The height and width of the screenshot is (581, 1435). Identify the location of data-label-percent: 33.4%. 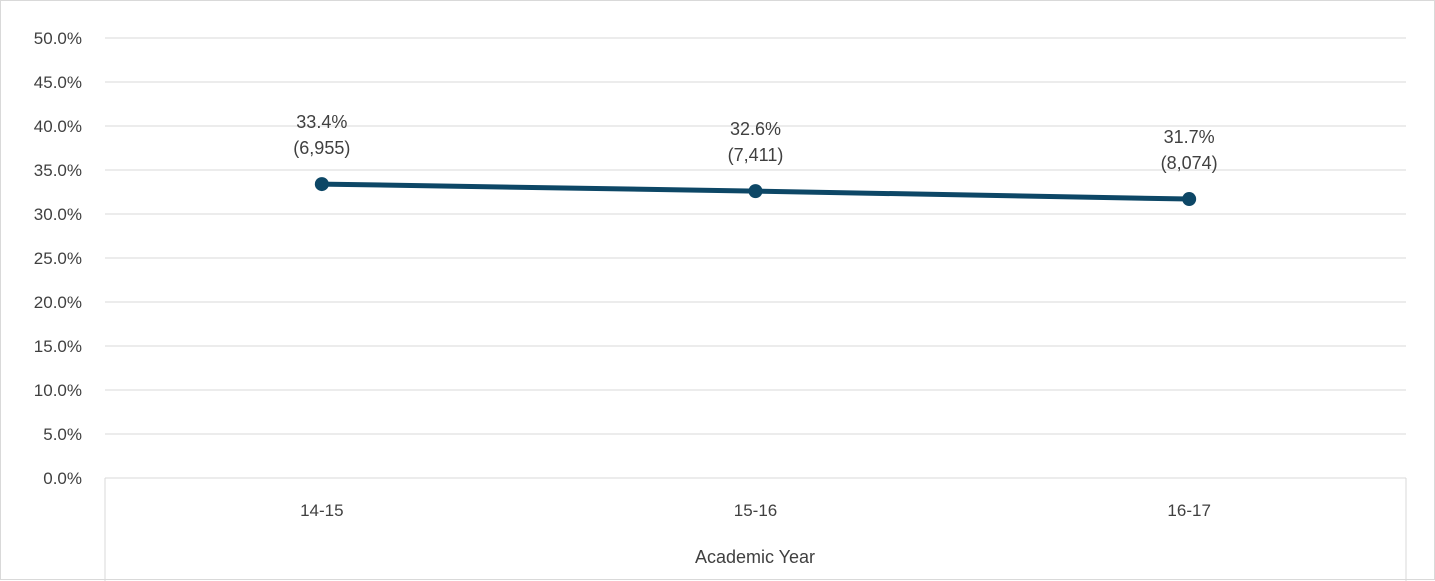
(321, 122).